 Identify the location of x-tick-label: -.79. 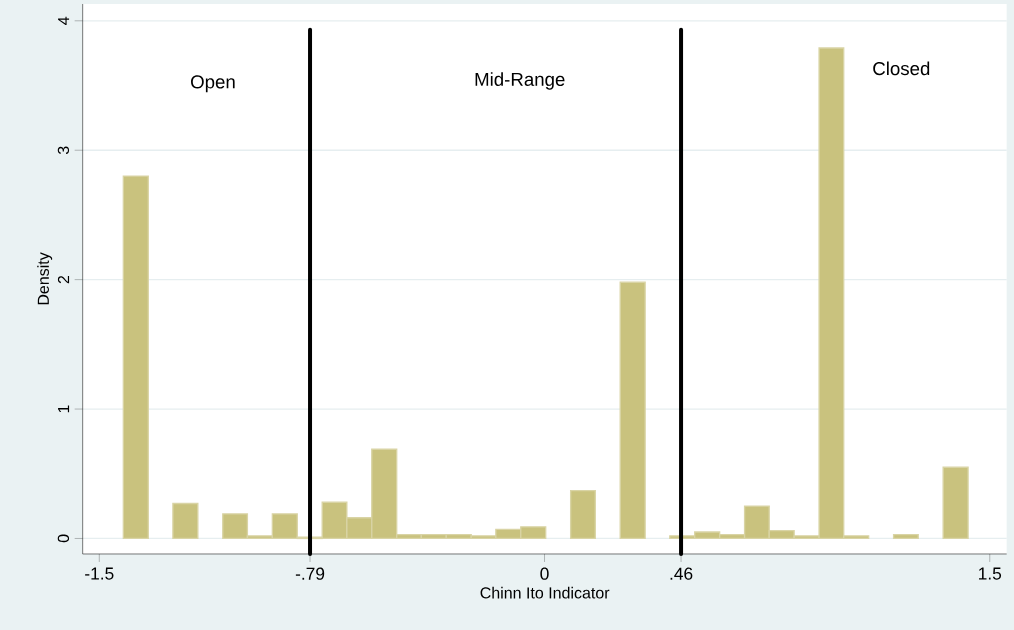
(310, 573).